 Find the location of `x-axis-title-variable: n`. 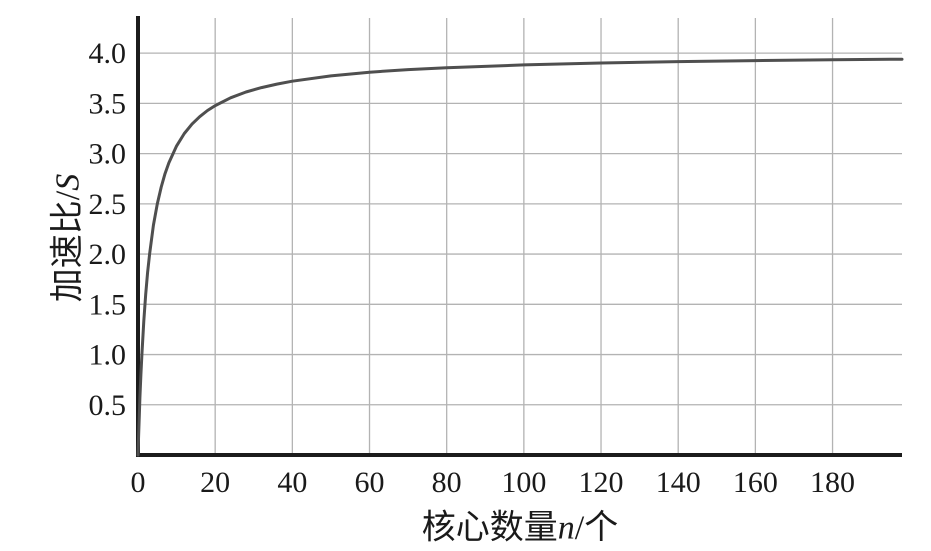

x-axis-title-variable: n is located at coordinates (566, 528).